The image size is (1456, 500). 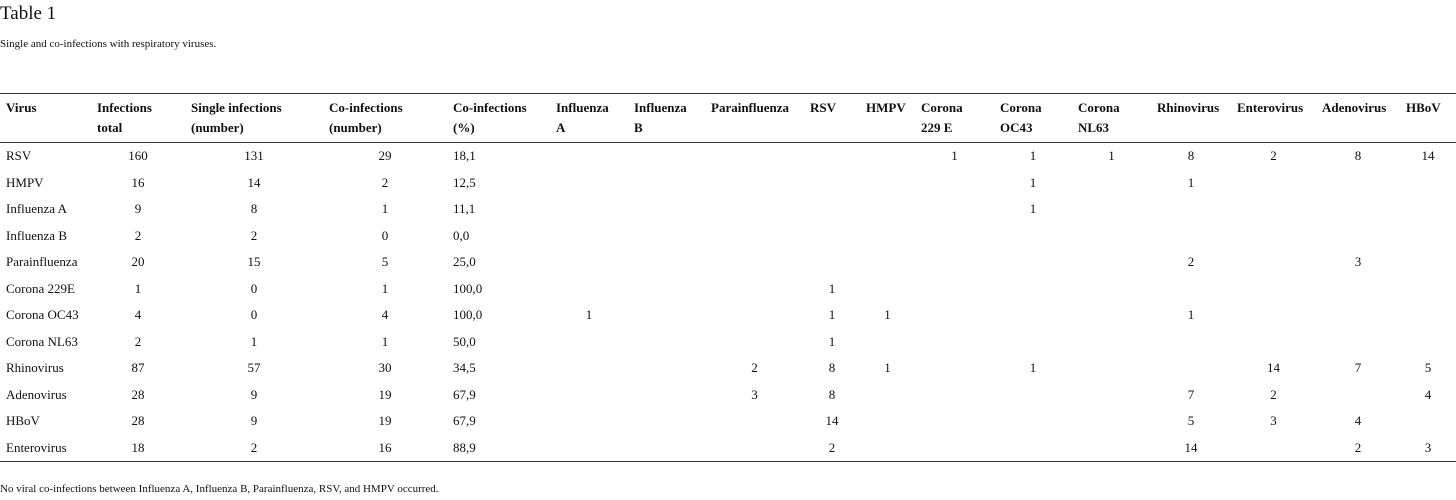 I want to click on table-cell: 88,9, so click(x=464, y=447).